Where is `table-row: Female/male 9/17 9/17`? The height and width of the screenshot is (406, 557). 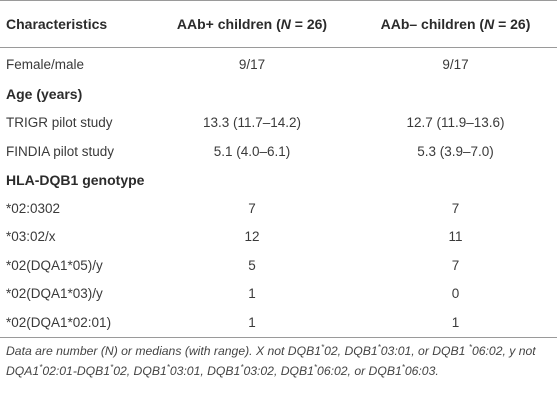 table-row: Female/male 9/17 9/17 is located at coordinates (278, 64).